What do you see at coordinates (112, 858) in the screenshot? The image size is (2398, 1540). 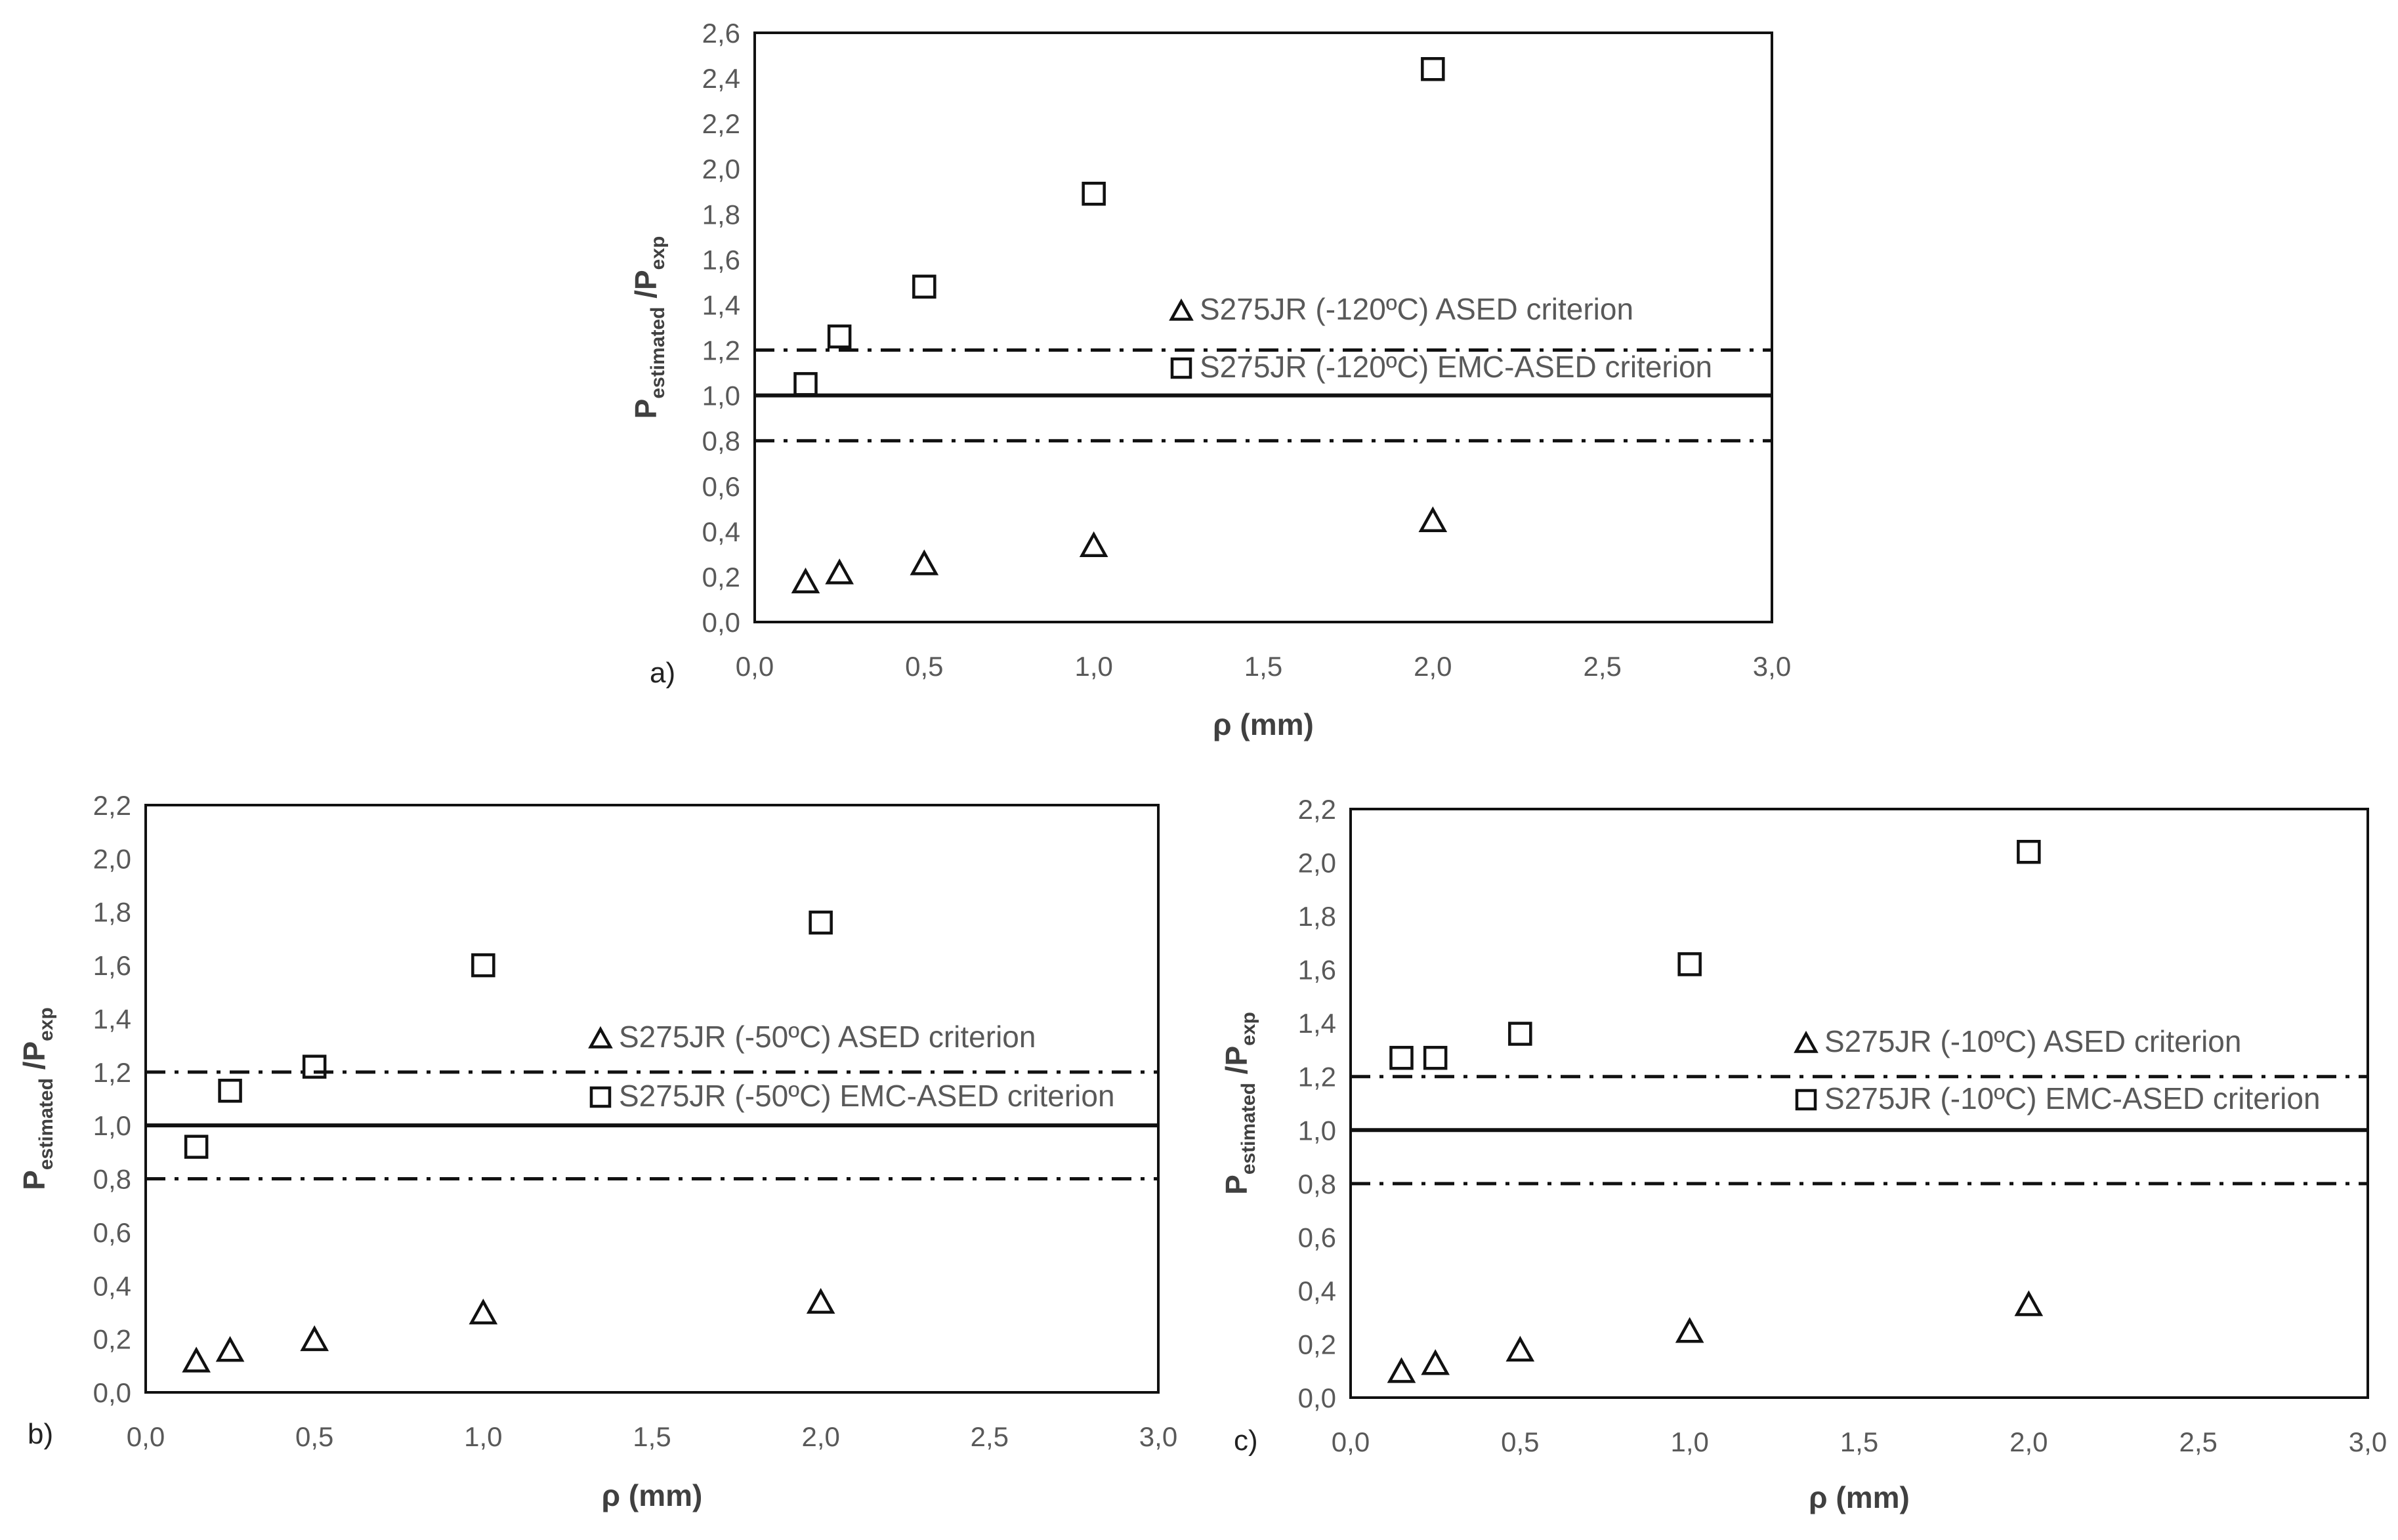 I see `chart-2-y-tick-label: 2,0` at bounding box center [112, 858].